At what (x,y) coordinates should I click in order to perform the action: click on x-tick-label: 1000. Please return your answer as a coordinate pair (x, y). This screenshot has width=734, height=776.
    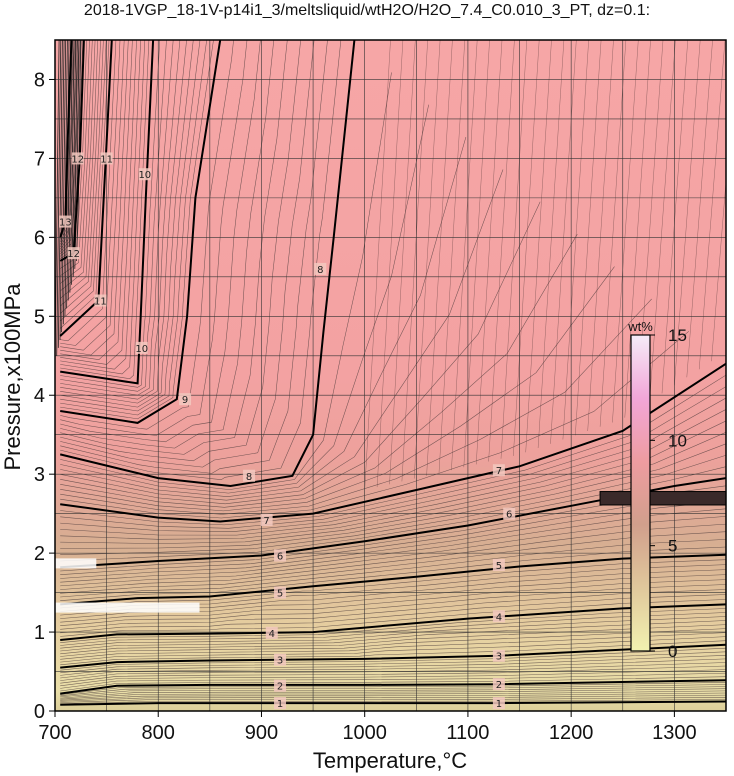
    Looking at the image, I should click on (364, 733).